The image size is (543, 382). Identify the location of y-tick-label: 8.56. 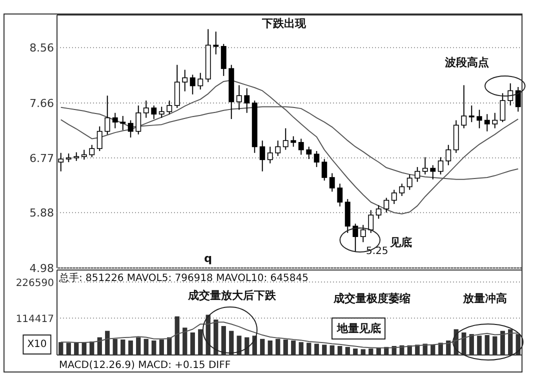
(42, 48).